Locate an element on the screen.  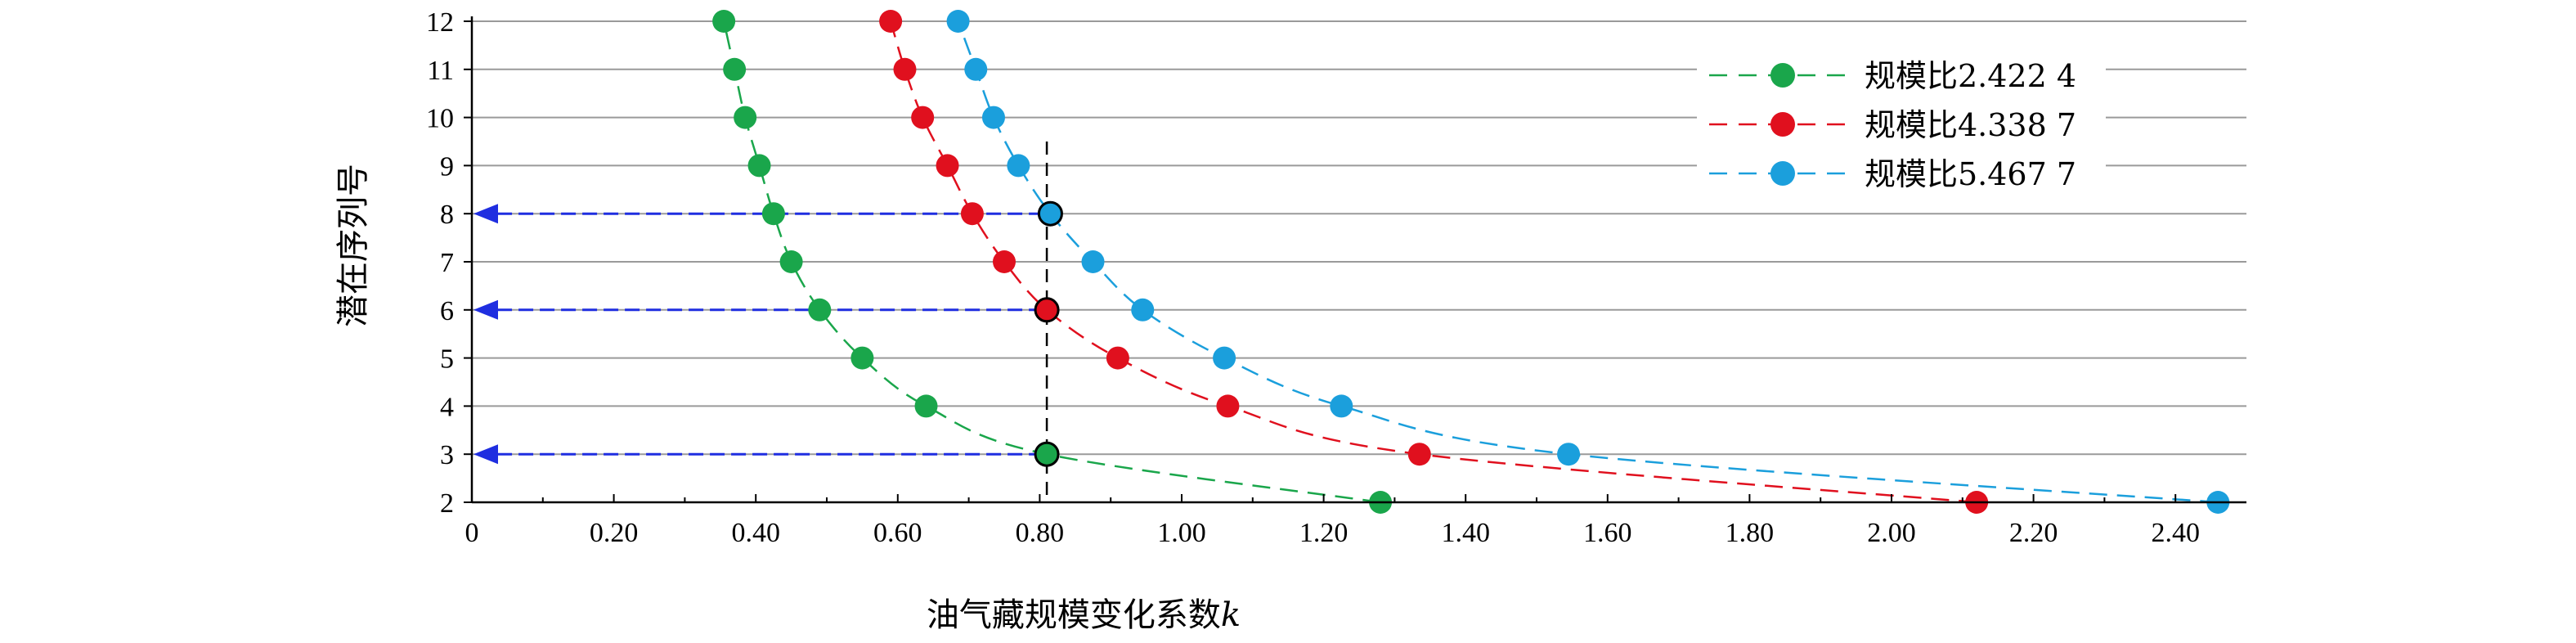
y-tick-label: 10 is located at coordinates (440, 119).